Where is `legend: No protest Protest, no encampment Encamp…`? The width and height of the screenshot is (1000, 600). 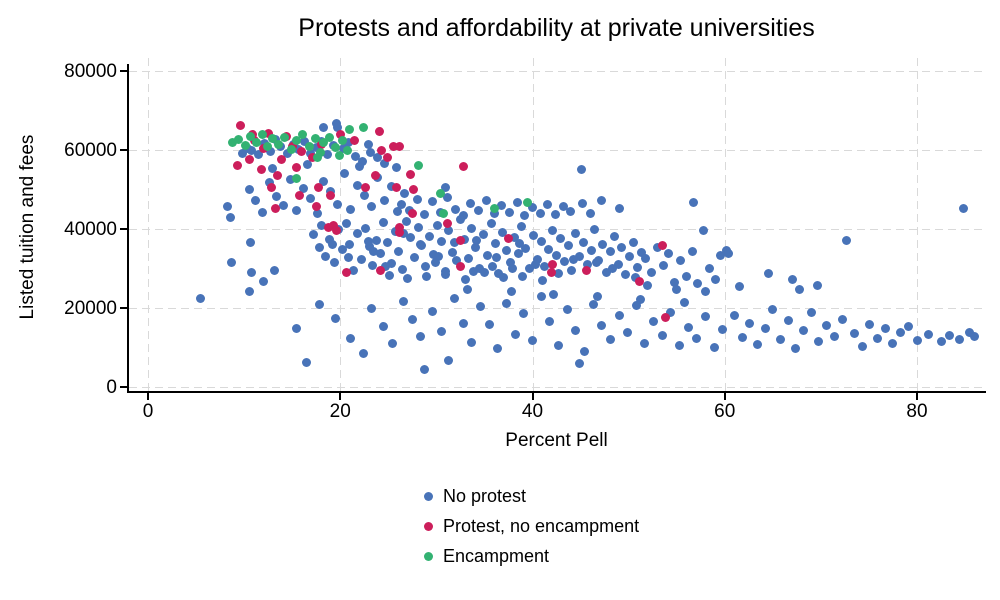 legend: No protest Protest, no encampment Encamp… is located at coordinates (531, 526).